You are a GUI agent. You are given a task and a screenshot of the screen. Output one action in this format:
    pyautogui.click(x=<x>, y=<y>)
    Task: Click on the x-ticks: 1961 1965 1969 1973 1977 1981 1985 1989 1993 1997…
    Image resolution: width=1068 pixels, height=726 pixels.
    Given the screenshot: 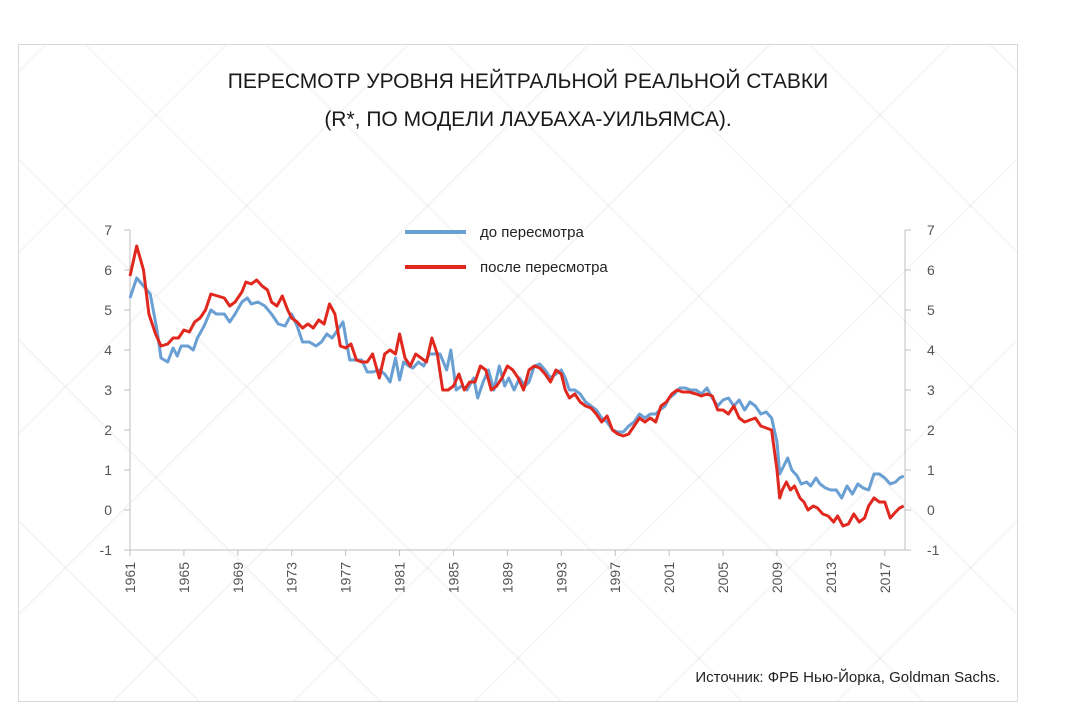 What is the action you would take?
    pyautogui.click(x=507, y=571)
    